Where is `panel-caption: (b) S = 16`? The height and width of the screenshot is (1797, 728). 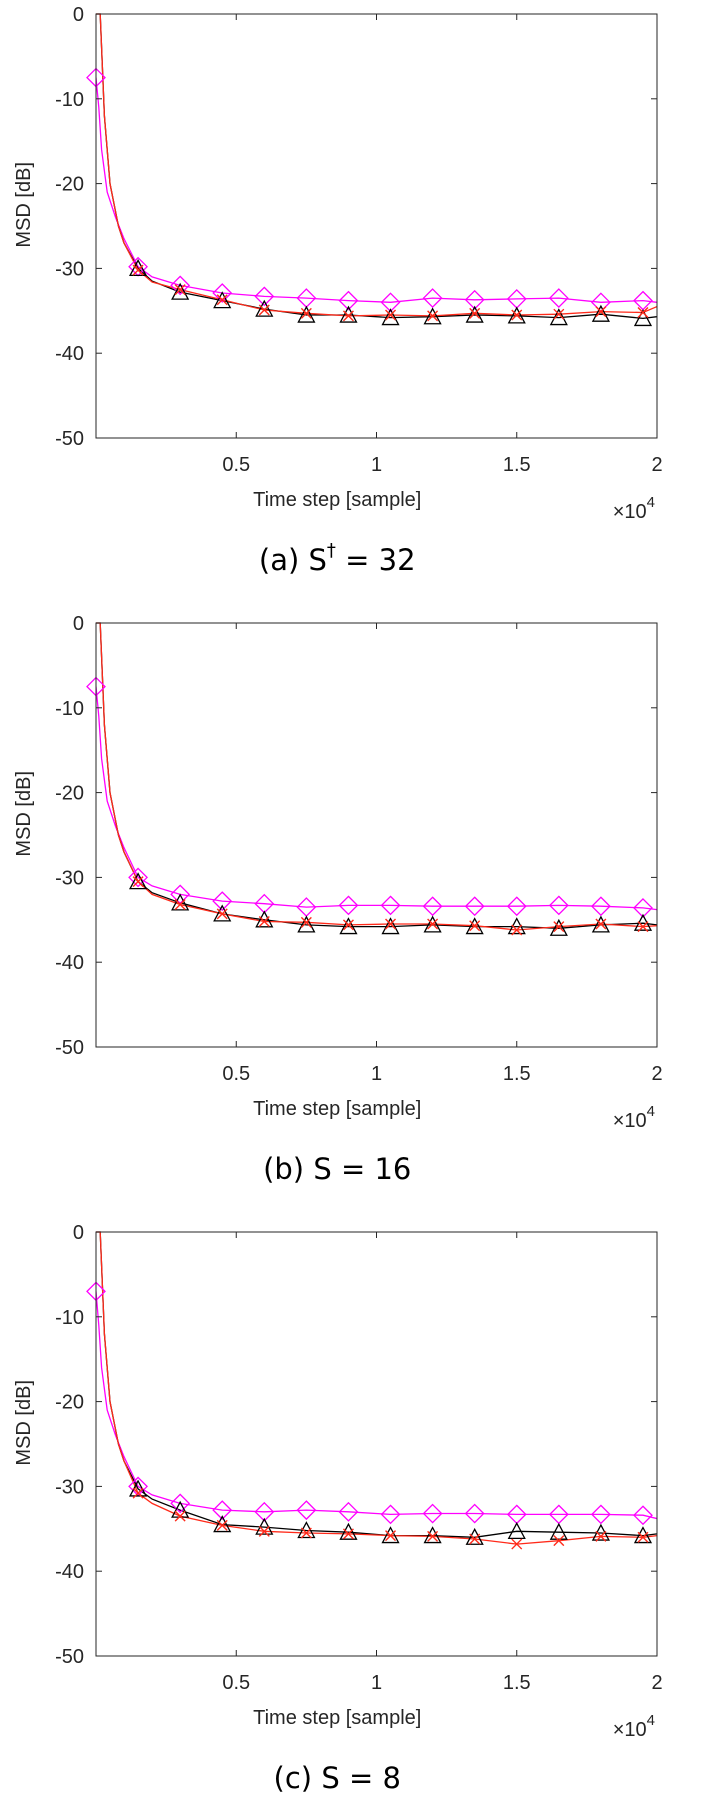 panel-caption: (b) S = 16 is located at coordinates (337, 1169).